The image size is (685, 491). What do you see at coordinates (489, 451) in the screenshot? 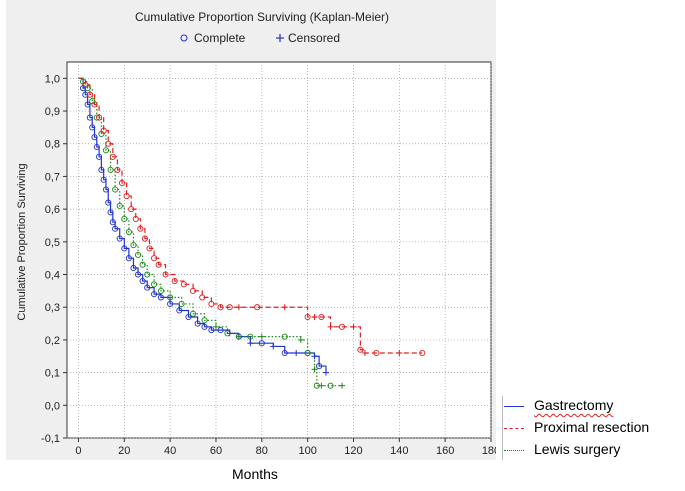
I see `x-tick-label: 180` at bounding box center [489, 451].